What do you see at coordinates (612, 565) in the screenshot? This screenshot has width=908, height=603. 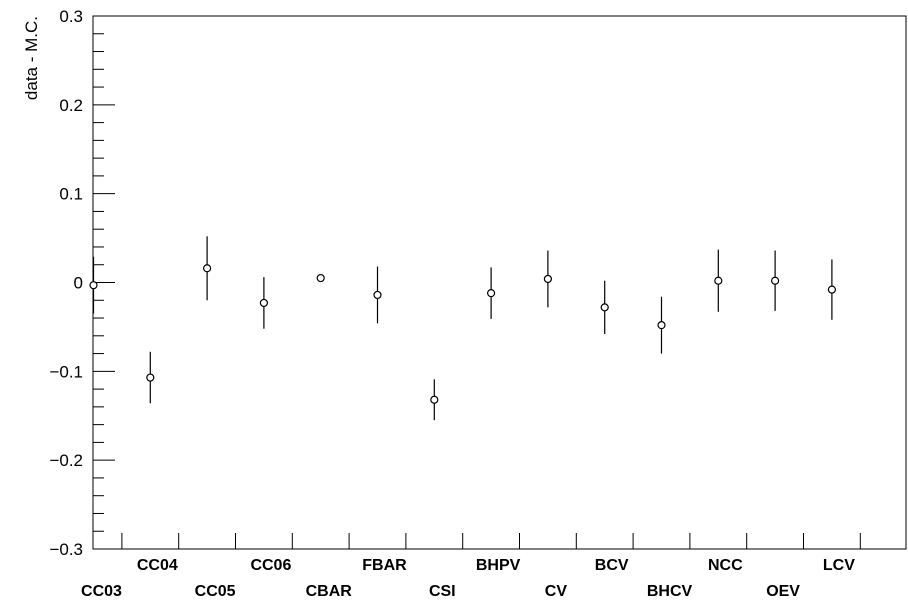 I see `x-tick-label: BCV` at bounding box center [612, 565].